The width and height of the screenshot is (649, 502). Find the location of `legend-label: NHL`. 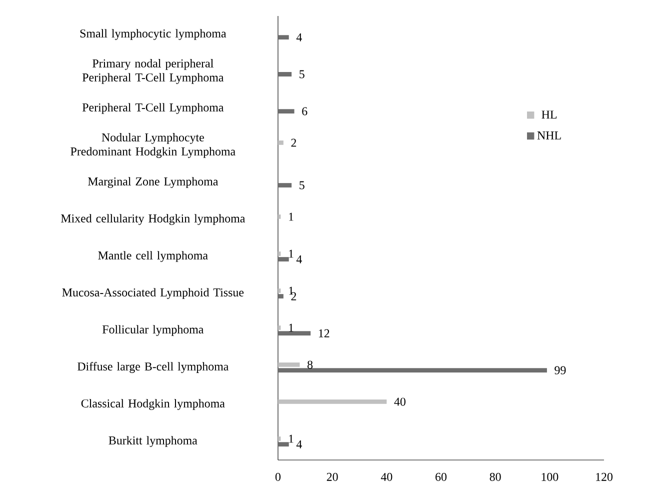

legend-label: NHL is located at coordinates (549, 136).